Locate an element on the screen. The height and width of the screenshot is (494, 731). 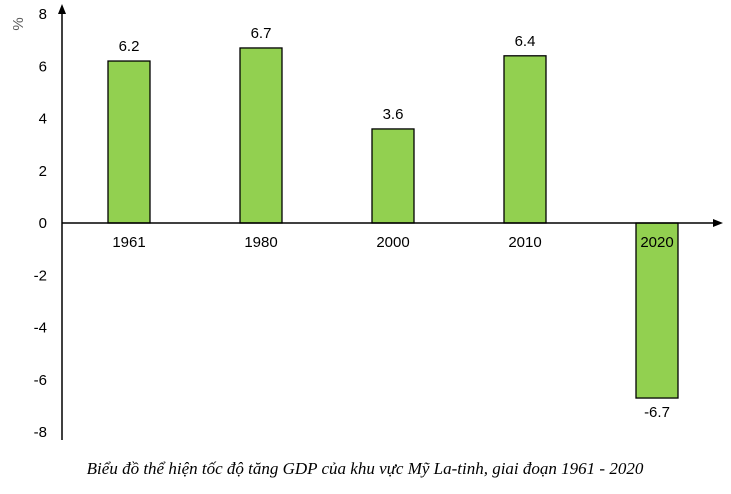
y-tick-label: 0 is located at coordinates (43, 223).